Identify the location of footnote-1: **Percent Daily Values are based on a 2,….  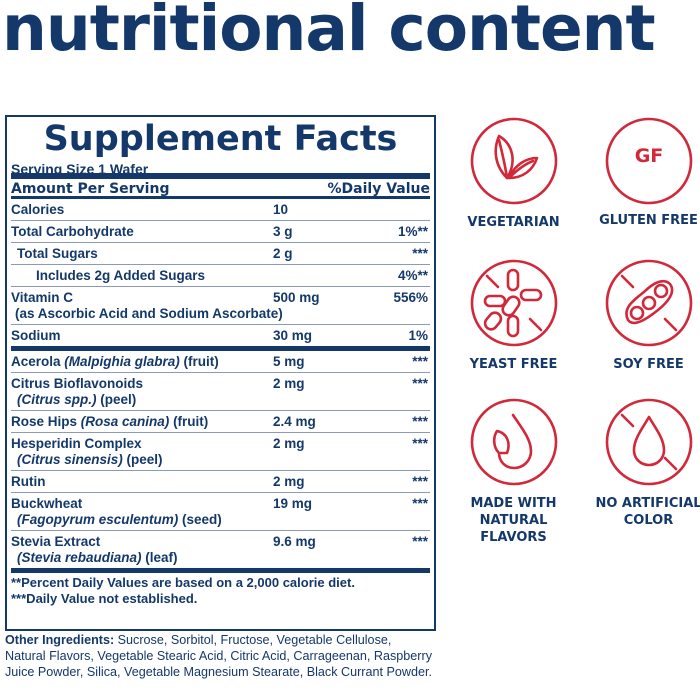
(183, 582).